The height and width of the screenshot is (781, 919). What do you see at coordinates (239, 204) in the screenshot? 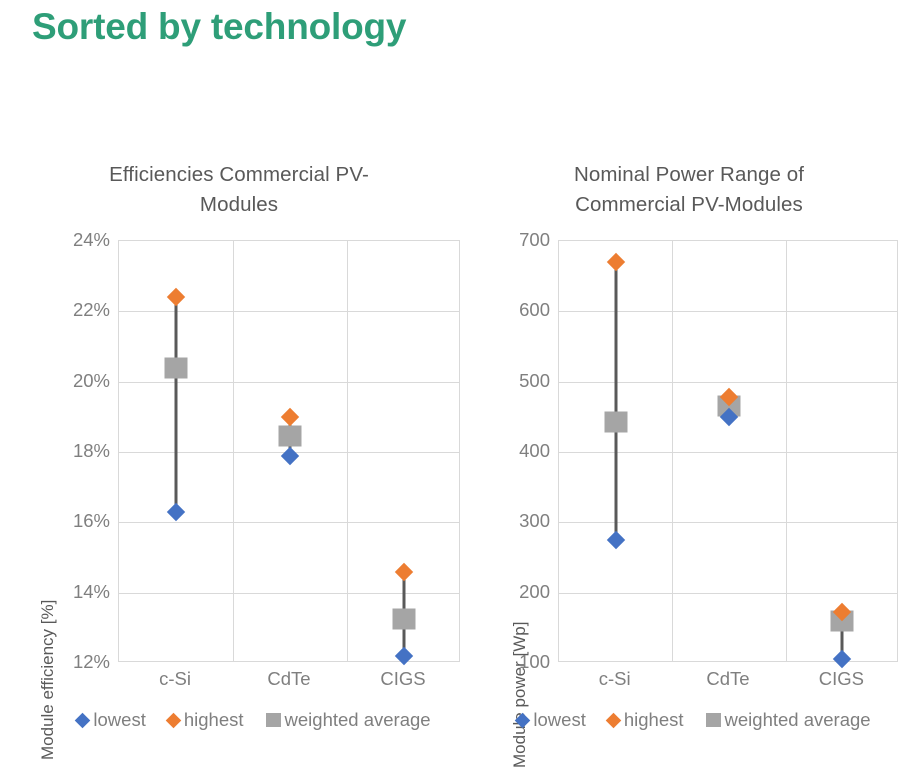
I see `chart-title-line-2: Modules` at bounding box center [239, 204].